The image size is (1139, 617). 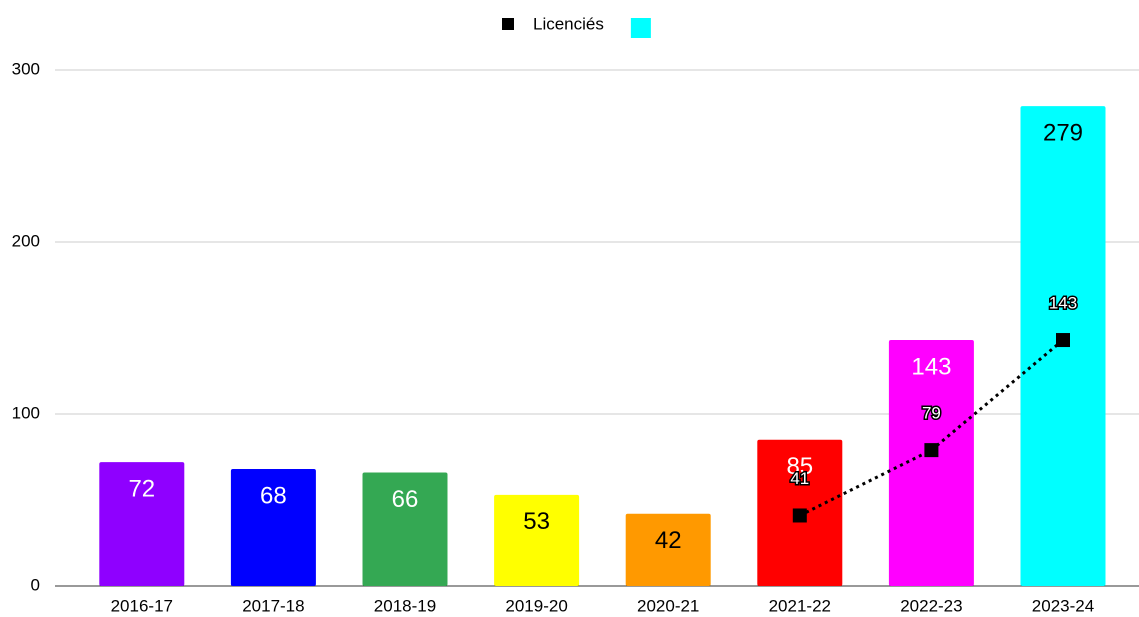 I want to click on bar-value-label: 53, so click(x=536, y=521).